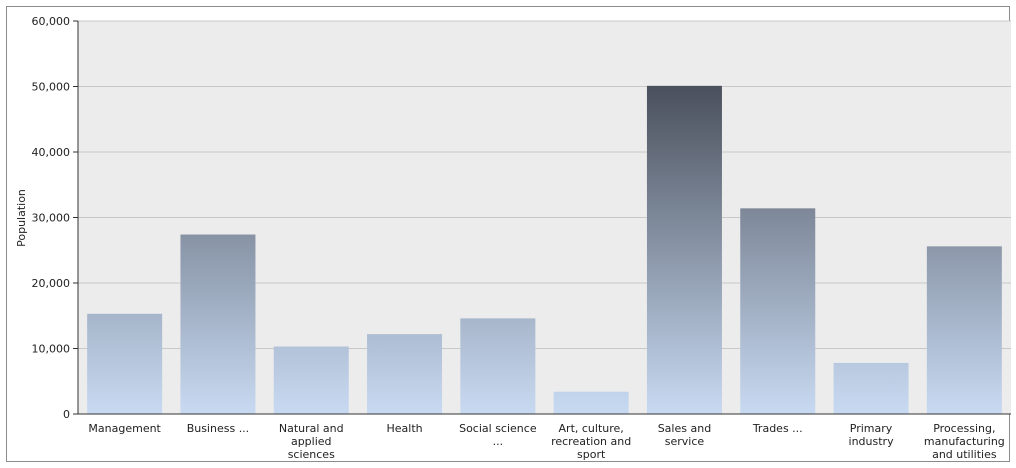 The height and width of the screenshot is (468, 1016). What do you see at coordinates (498, 428) in the screenshot?
I see `x-category-label-line: Social science` at bounding box center [498, 428].